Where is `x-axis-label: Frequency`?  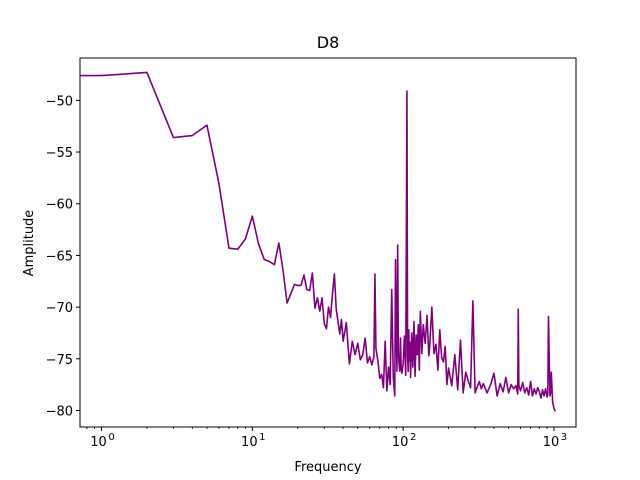 x-axis-label: Frequency is located at coordinates (327, 467).